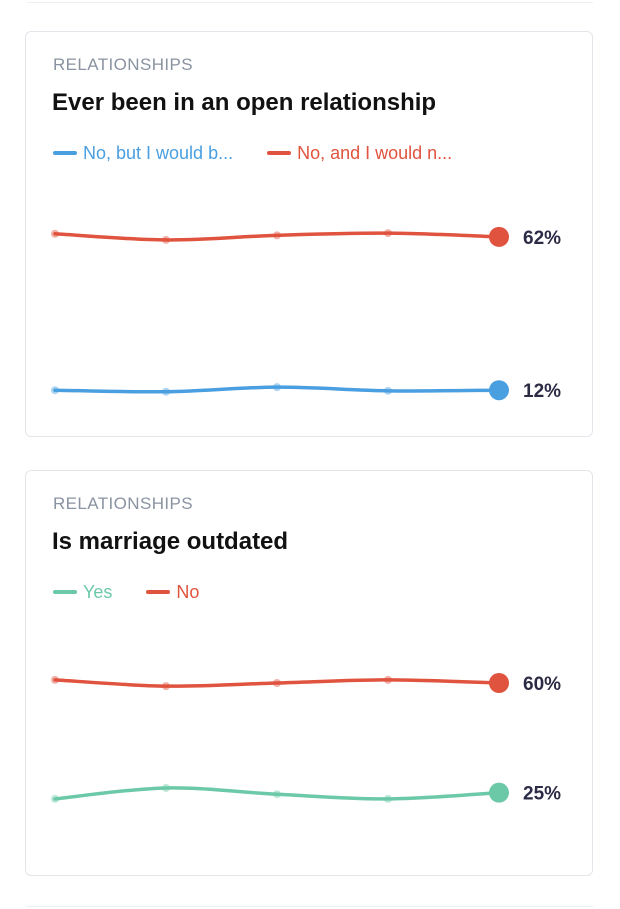  What do you see at coordinates (172, 592) in the screenshot?
I see `legend-item-no: No` at bounding box center [172, 592].